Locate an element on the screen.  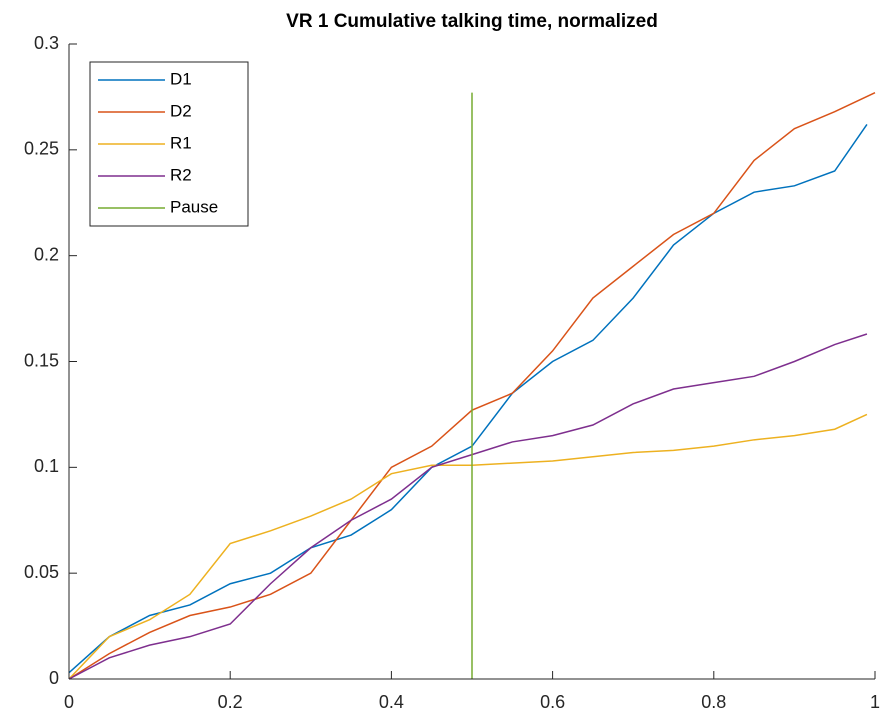
y-tick-label: 0.2 is located at coordinates (46, 254).